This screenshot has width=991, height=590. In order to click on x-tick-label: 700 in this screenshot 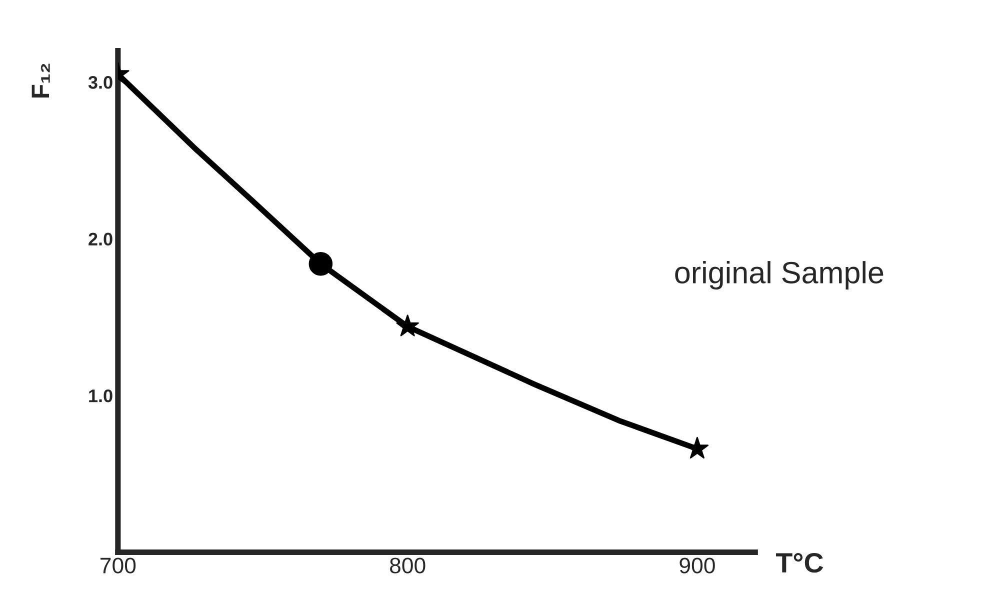, I will do `click(118, 566)`.